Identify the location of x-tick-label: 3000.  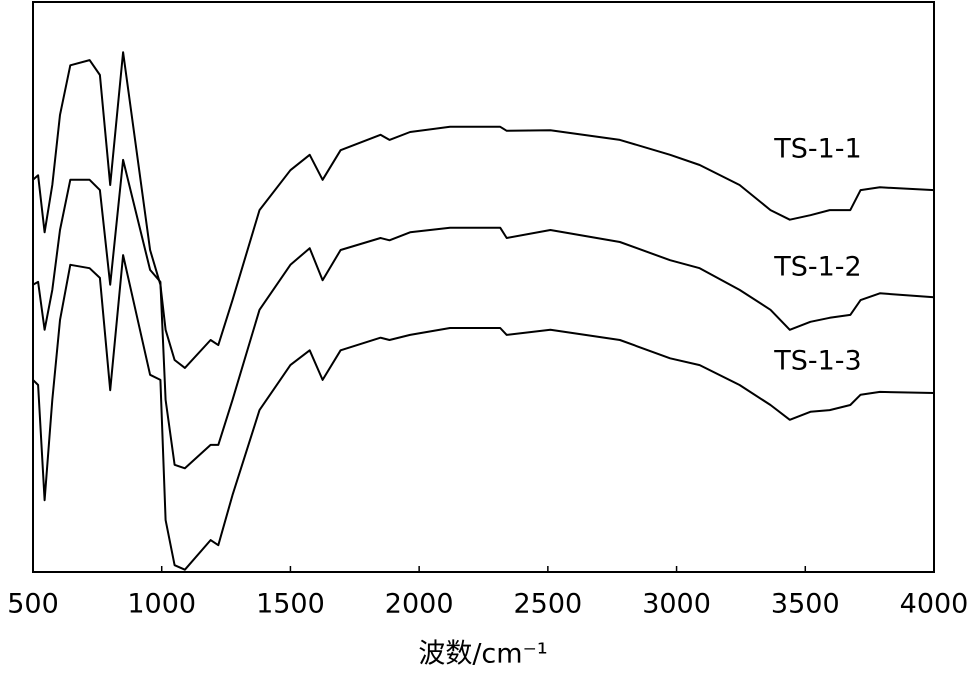
(676, 604).